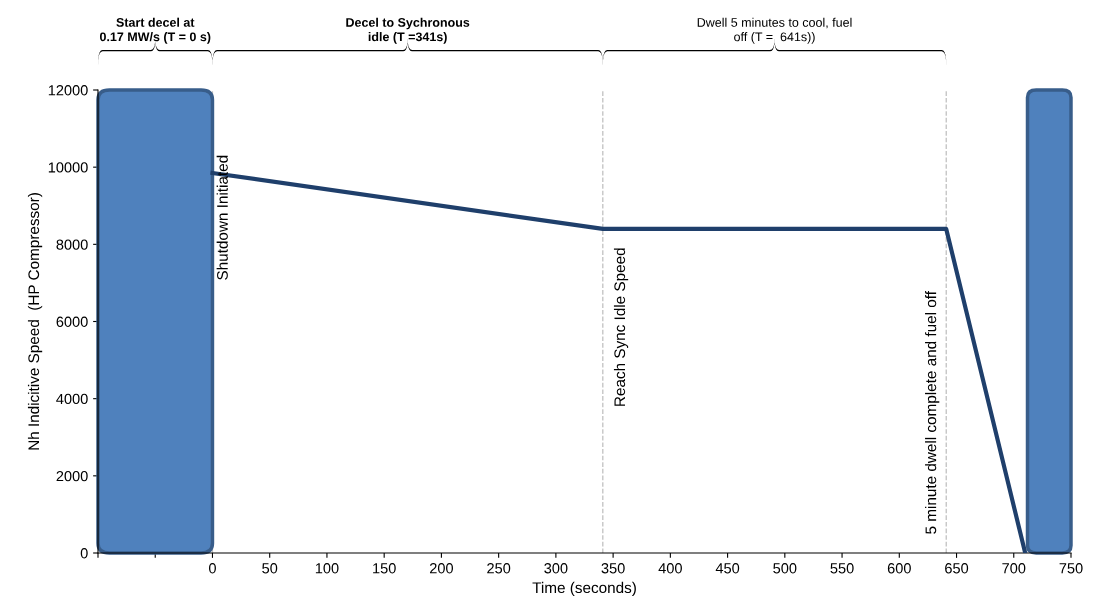 The width and height of the screenshot is (1099, 615). What do you see at coordinates (670, 568) in the screenshot?
I see `x-tick-label: 400` at bounding box center [670, 568].